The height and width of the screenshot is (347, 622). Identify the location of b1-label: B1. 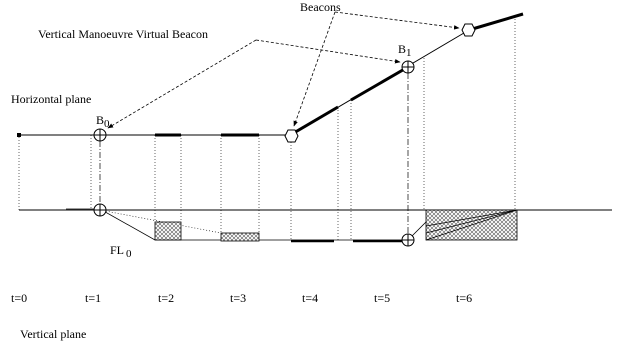
(405, 50).